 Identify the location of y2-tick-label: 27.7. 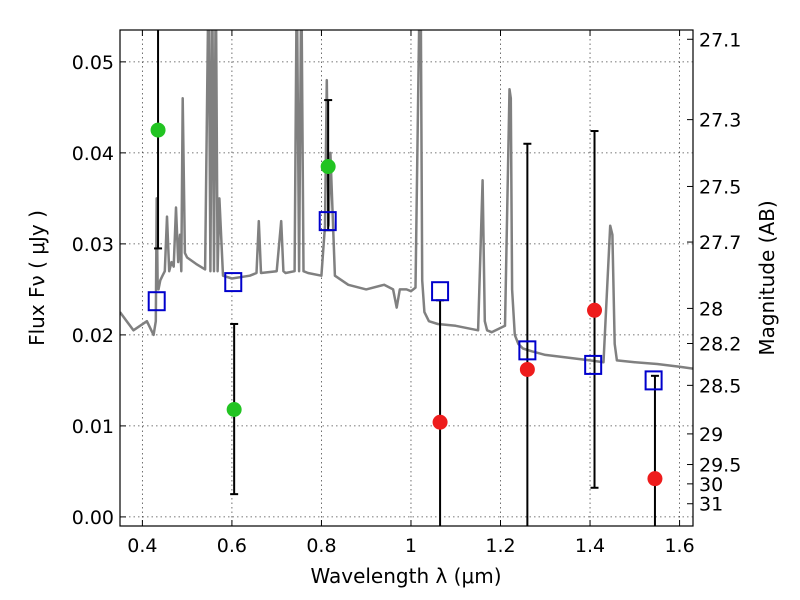
(720, 243).